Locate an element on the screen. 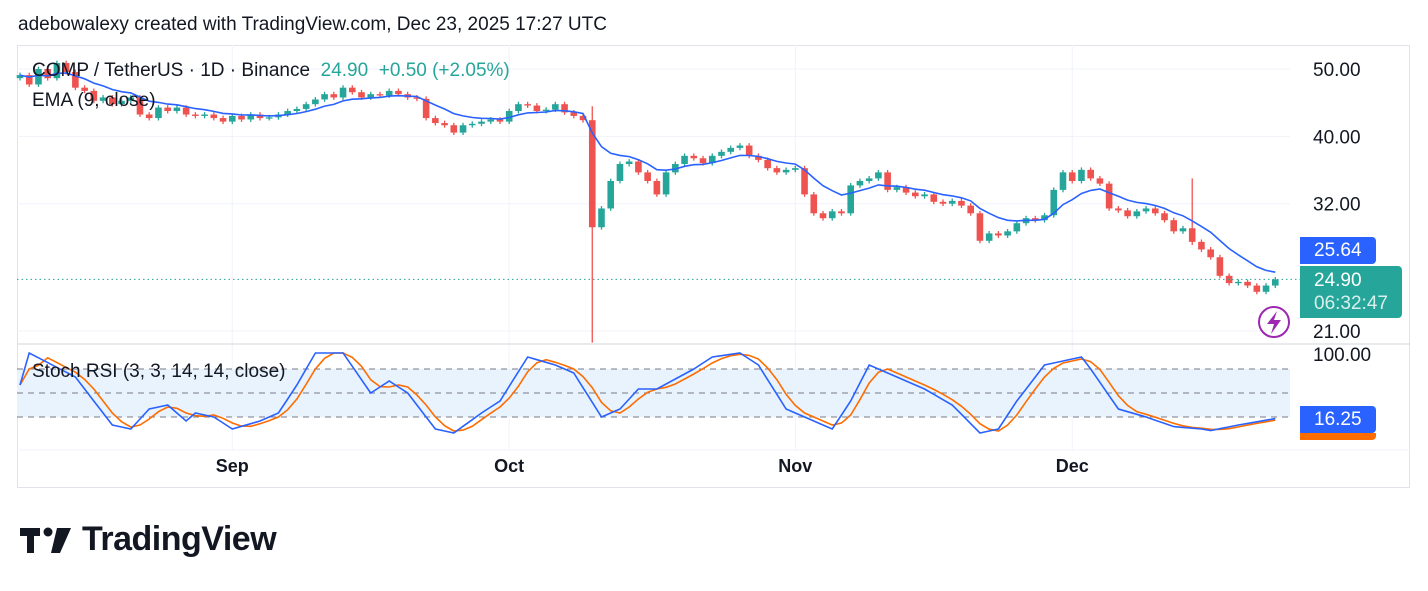 The width and height of the screenshot is (1428, 591). lightning-alert-icon is located at coordinates (1274, 322).